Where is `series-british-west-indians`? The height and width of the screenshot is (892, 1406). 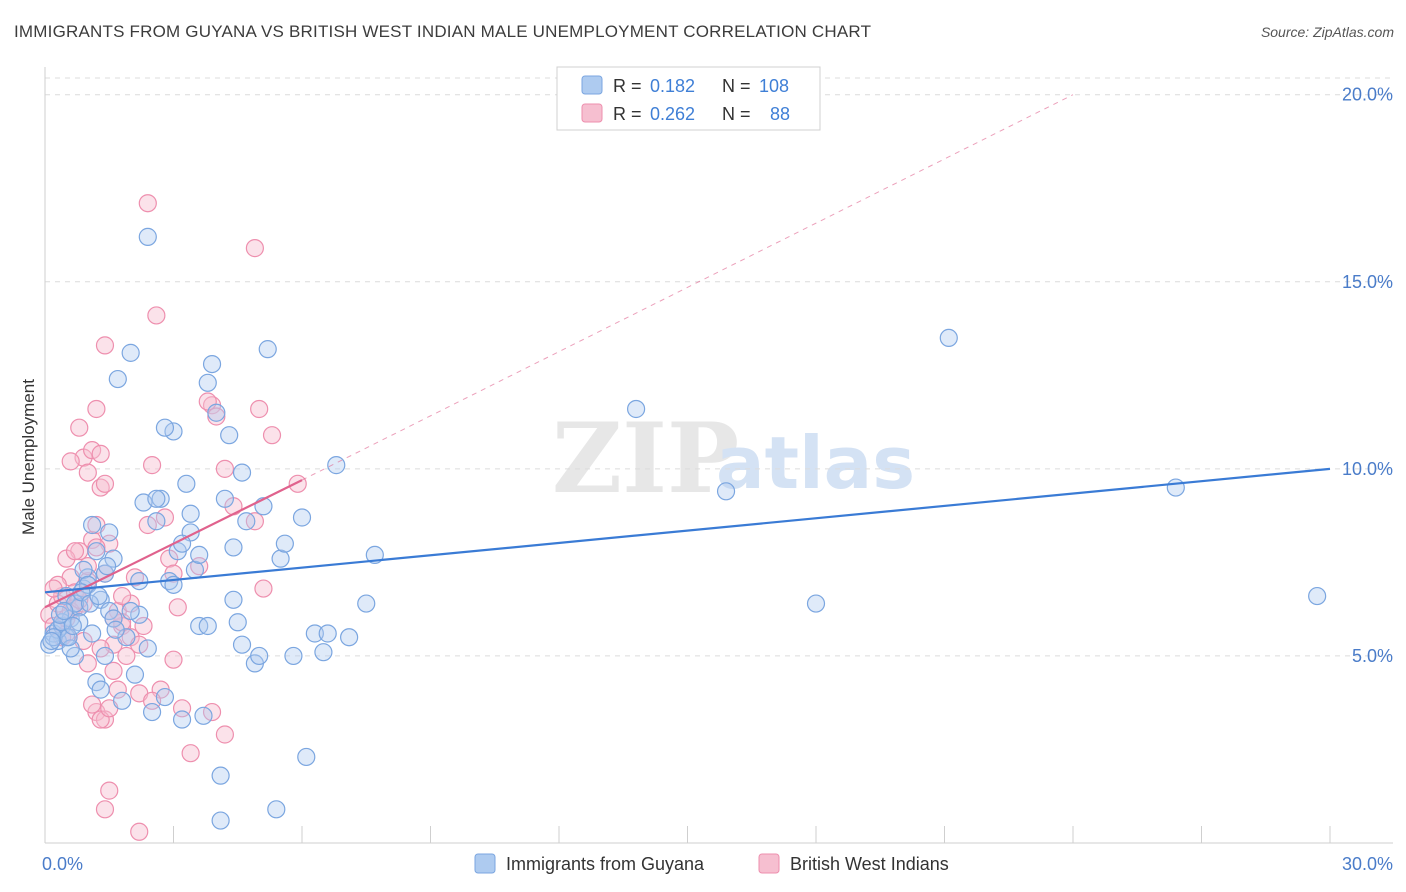
series-british-west-indians is located at coordinates (173, 517).